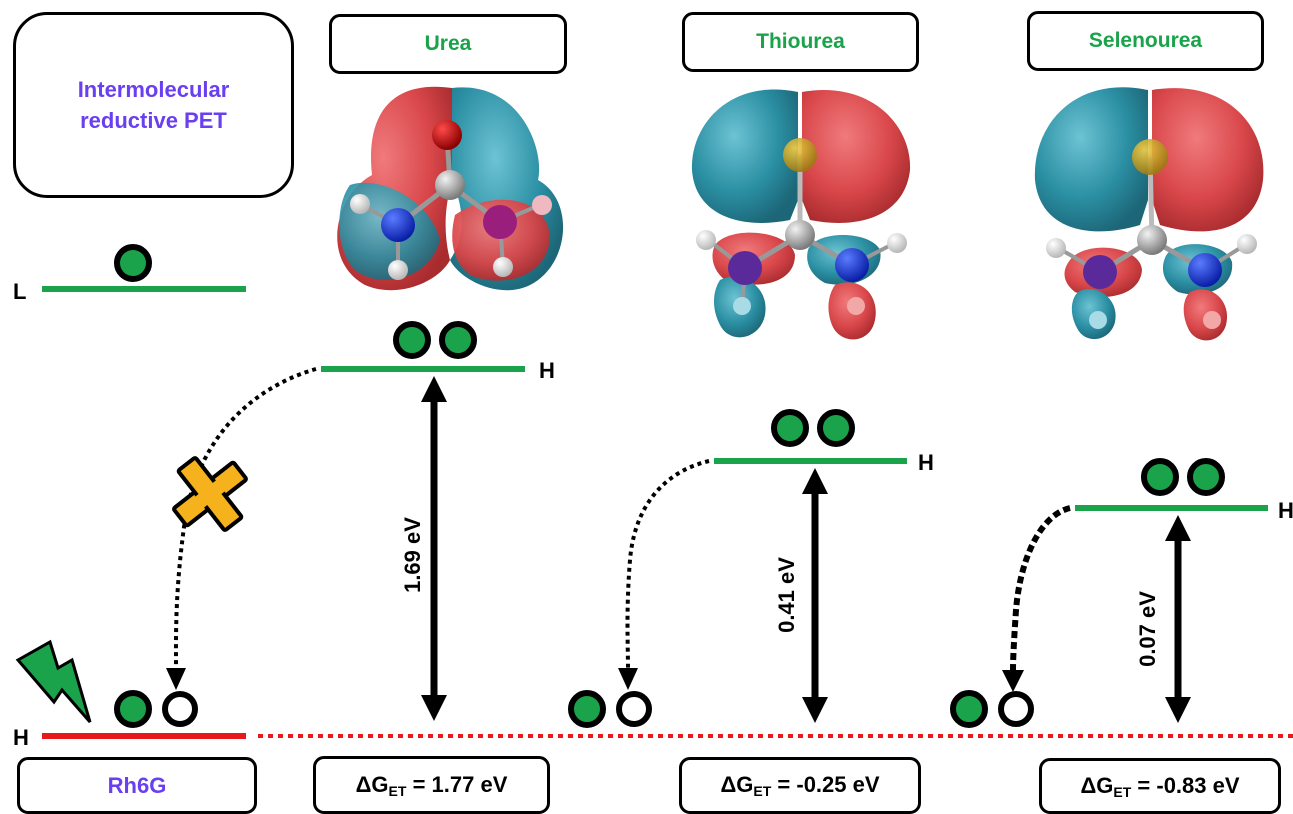  What do you see at coordinates (1150, 157) in the screenshot?
I see `selenourea-selenium-atom` at bounding box center [1150, 157].